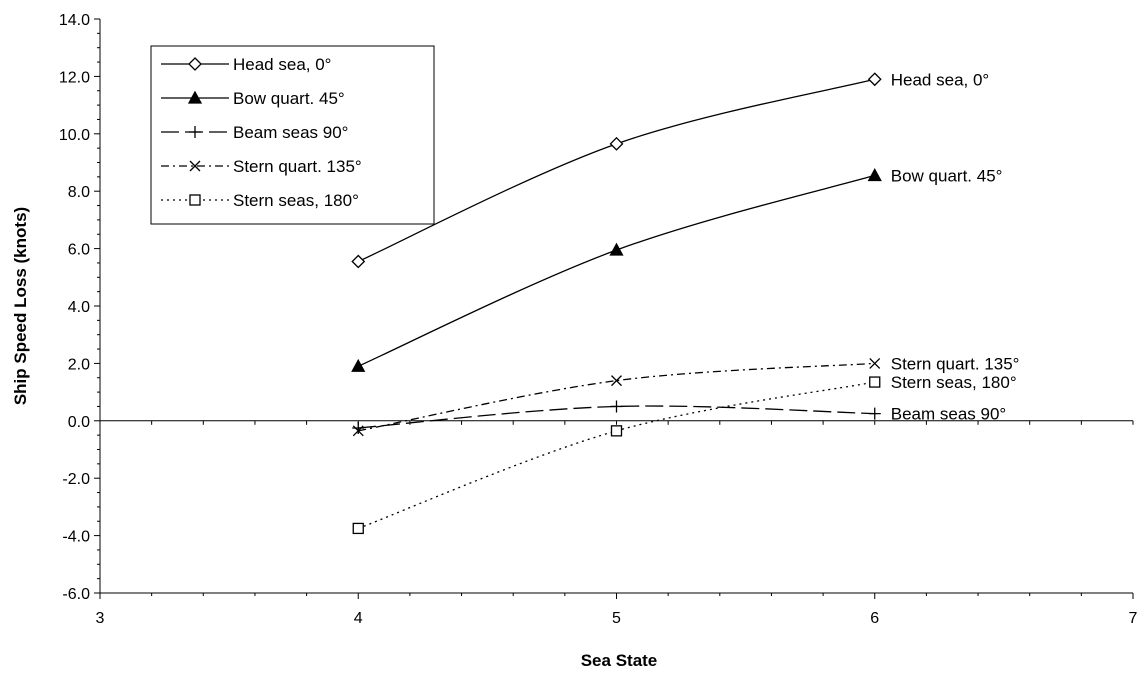 The image size is (1138, 678). What do you see at coordinates (20, 306) in the screenshot?
I see `y-axis-title: Ship Speed Loss (knots)` at bounding box center [20, 306].